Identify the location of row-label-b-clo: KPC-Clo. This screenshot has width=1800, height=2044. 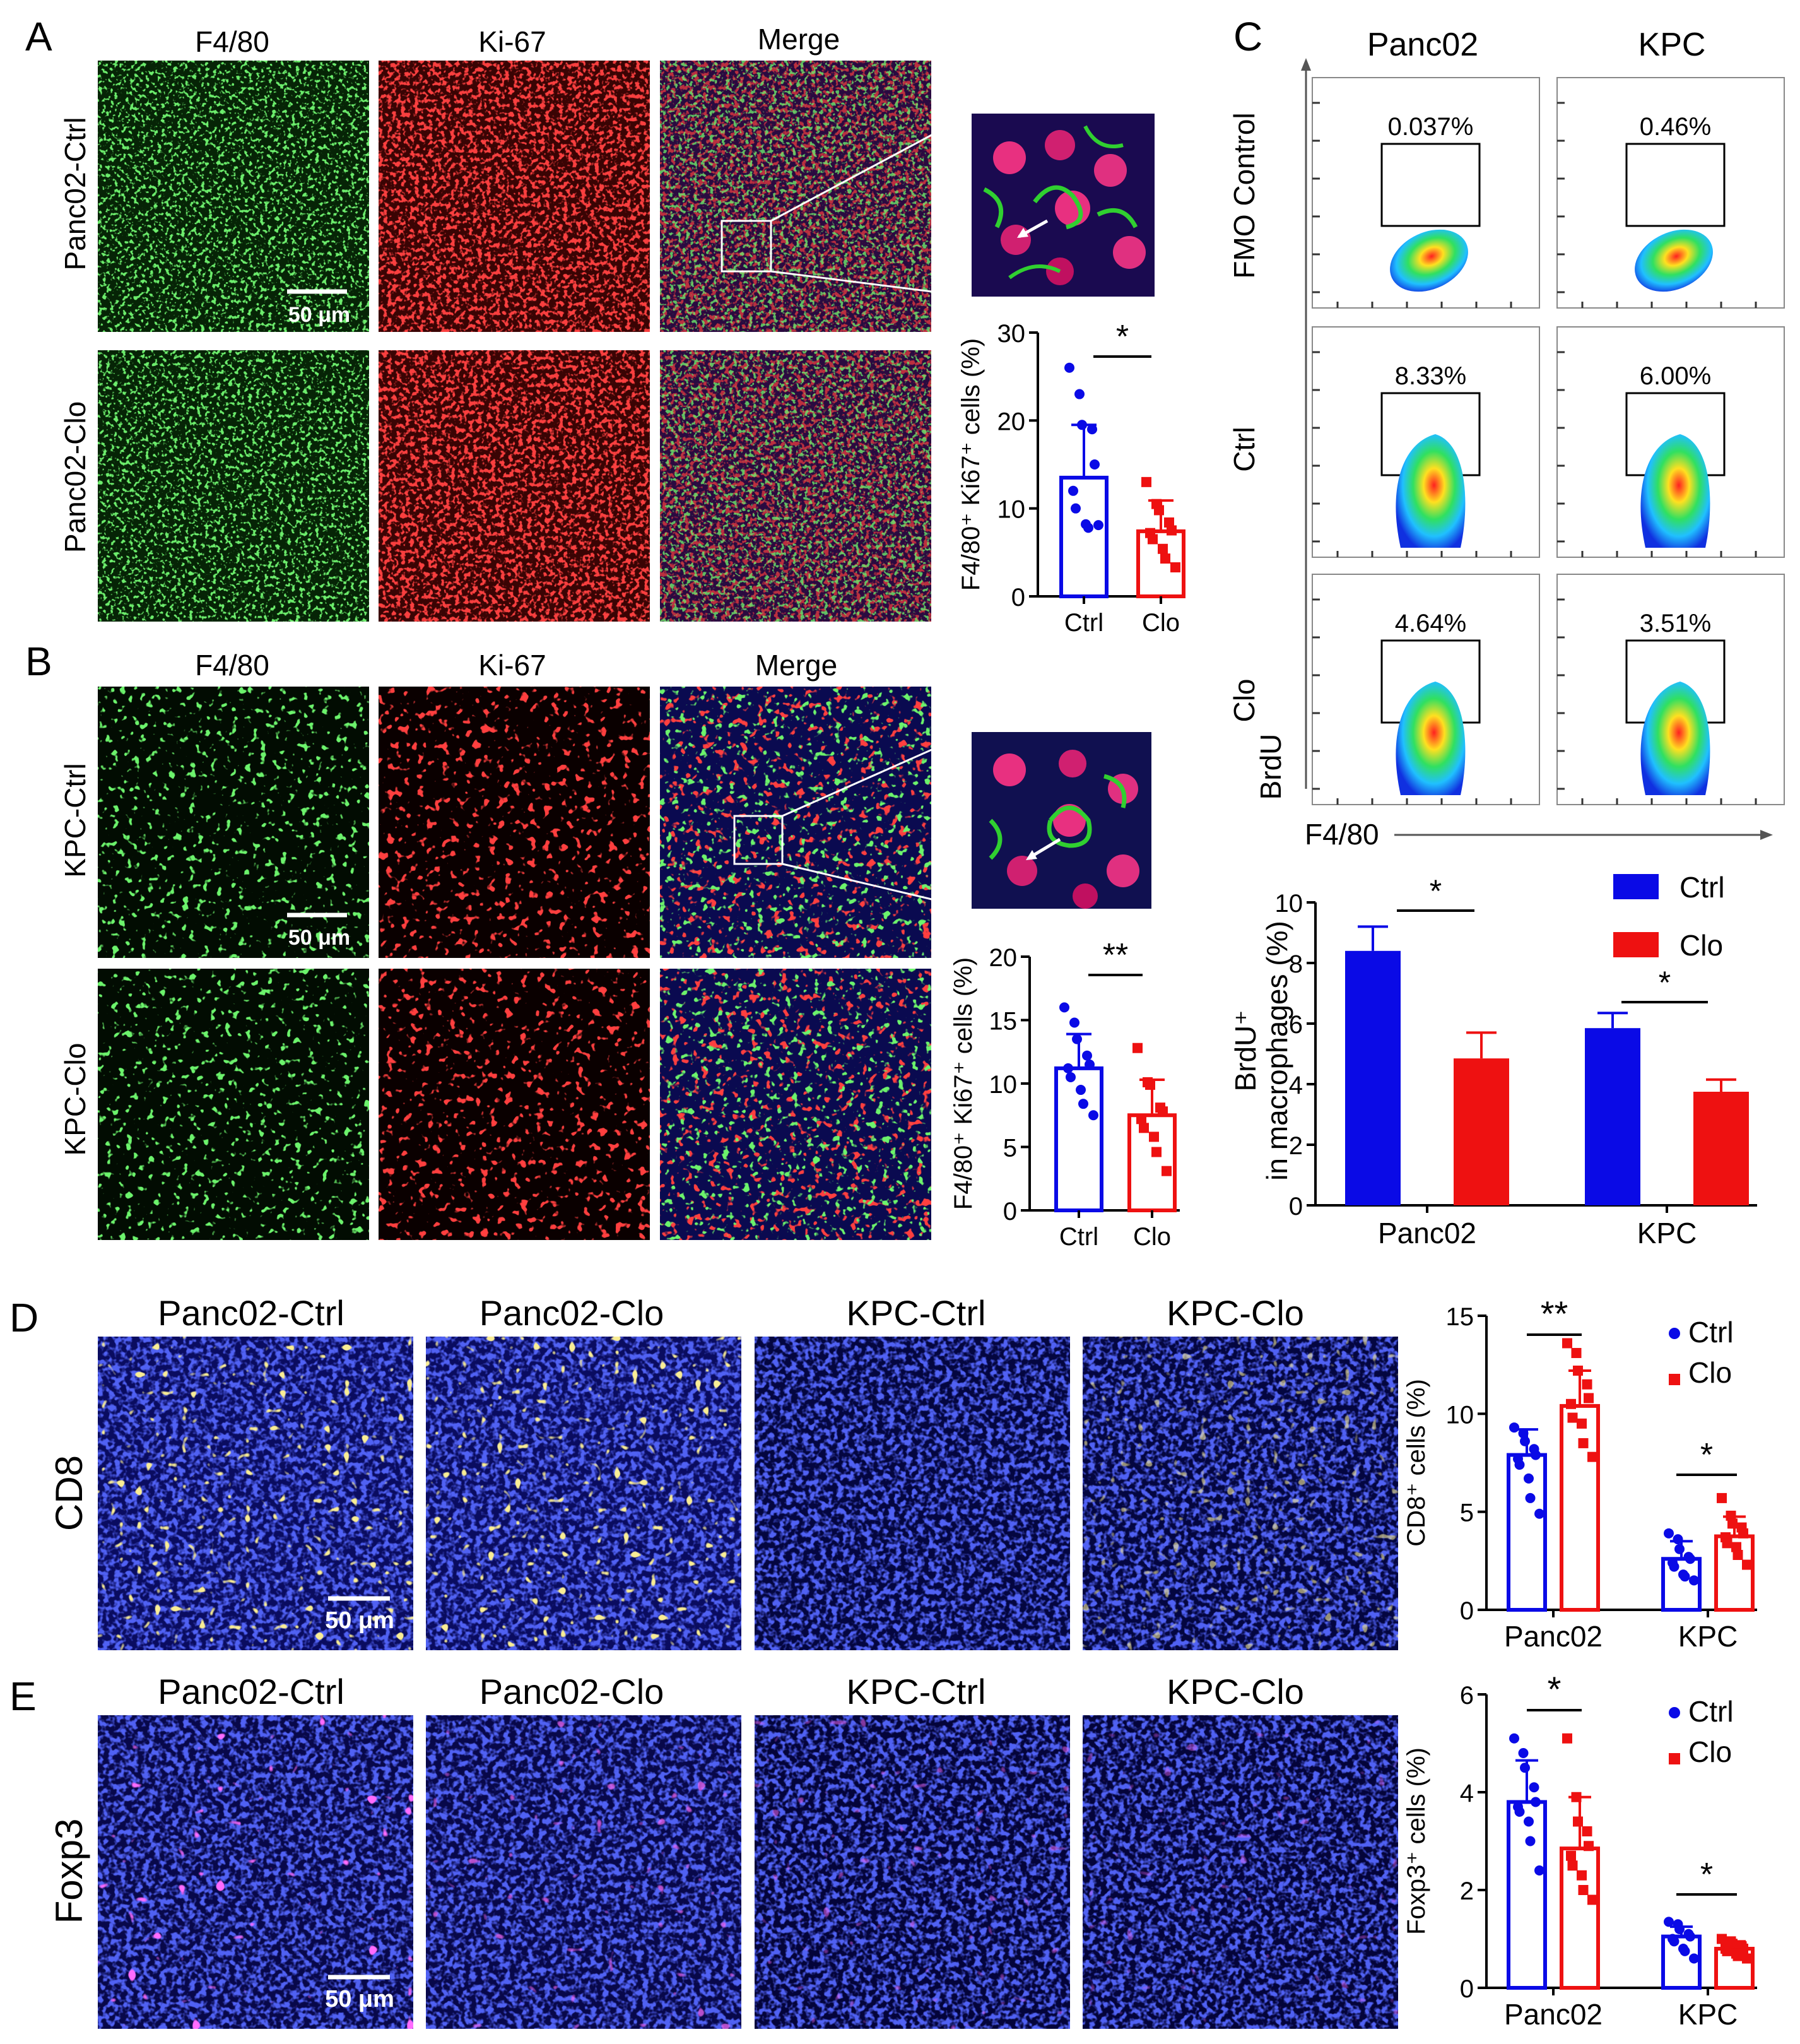
(75, 1099).